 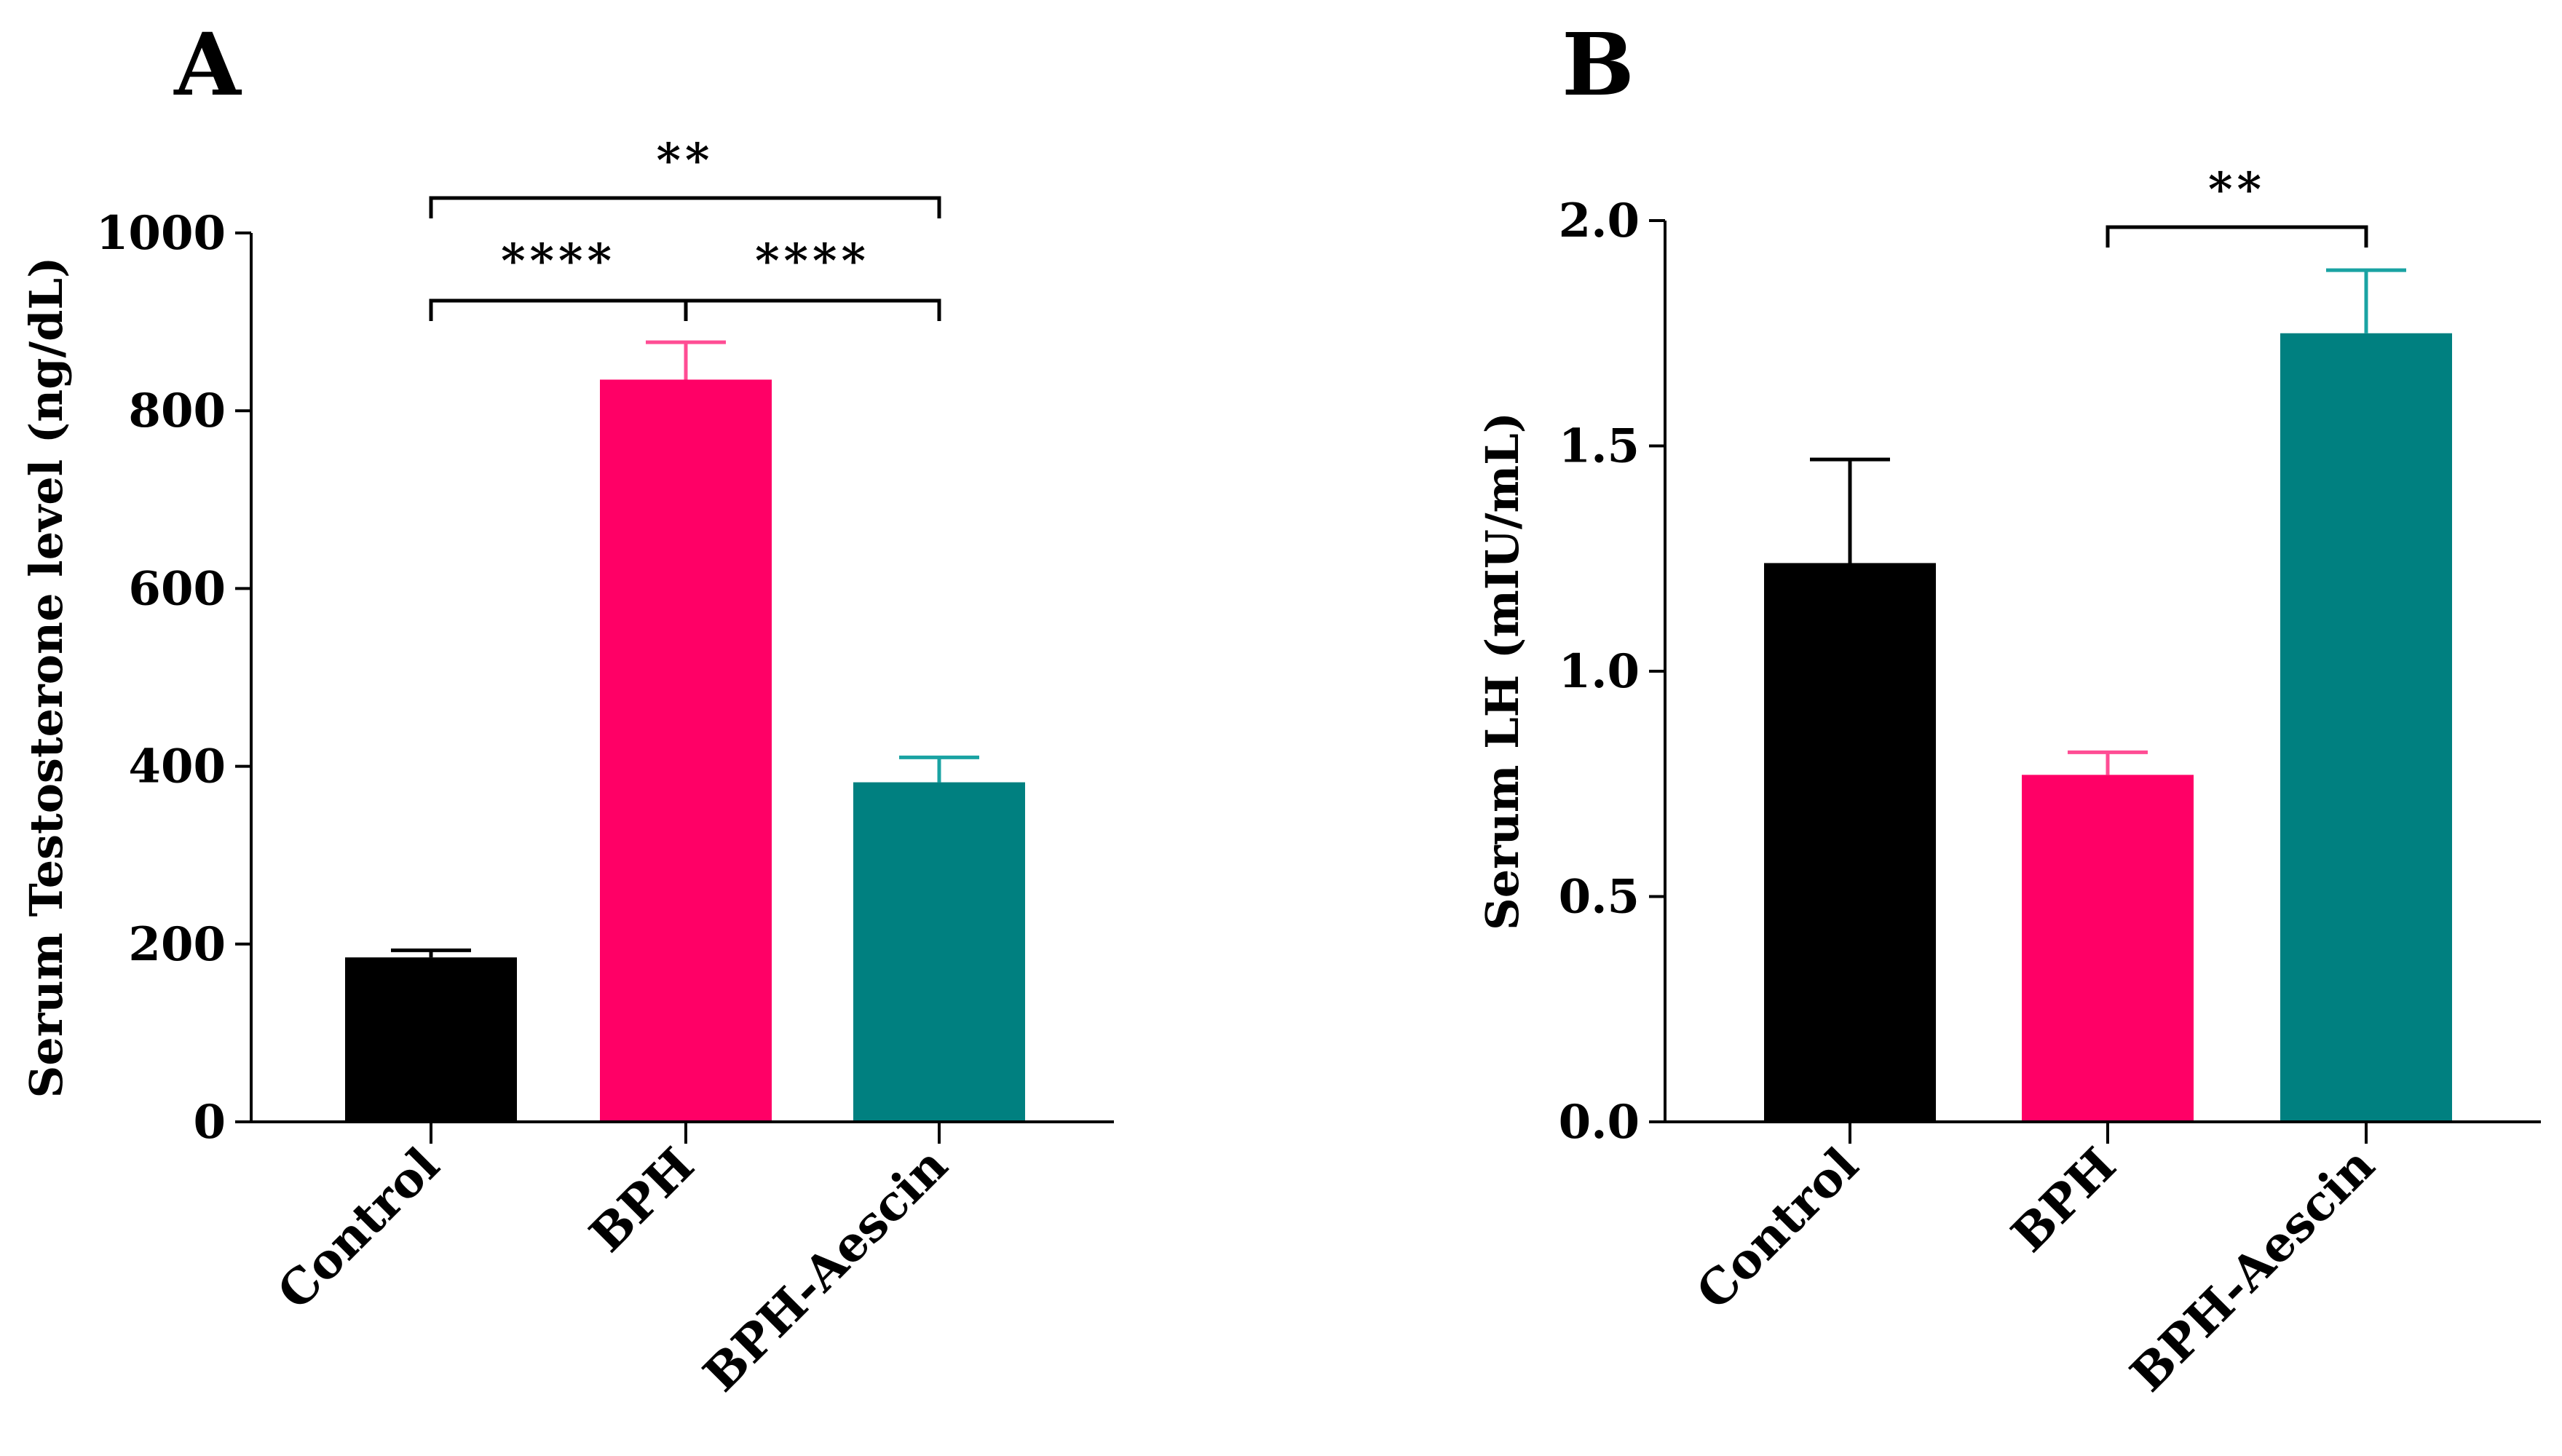 I want to click on panel-b-letter: B, so click(x=1598, y=64).